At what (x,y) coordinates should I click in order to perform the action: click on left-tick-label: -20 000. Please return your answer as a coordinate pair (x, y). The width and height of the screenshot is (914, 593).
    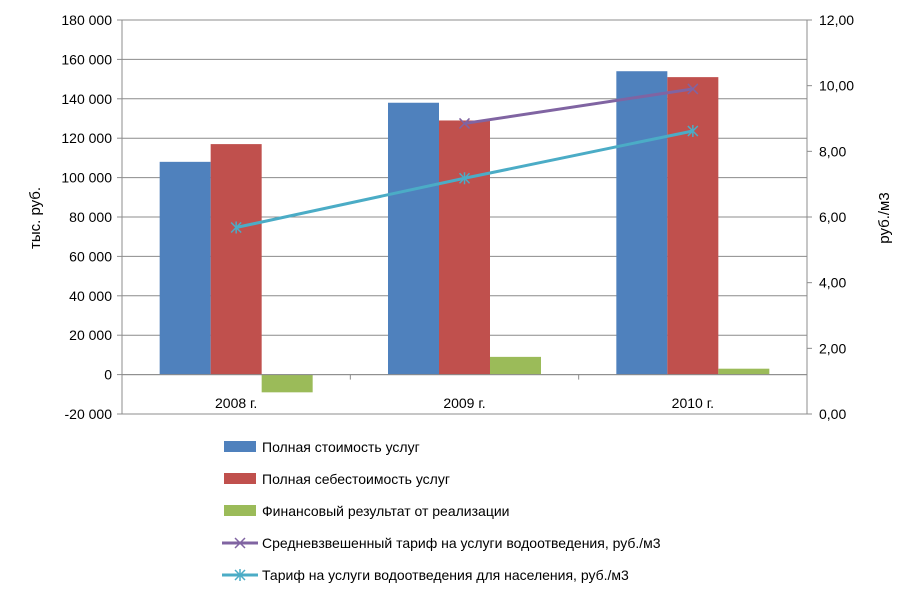
    Looking at the image, I should click on (89, 414).